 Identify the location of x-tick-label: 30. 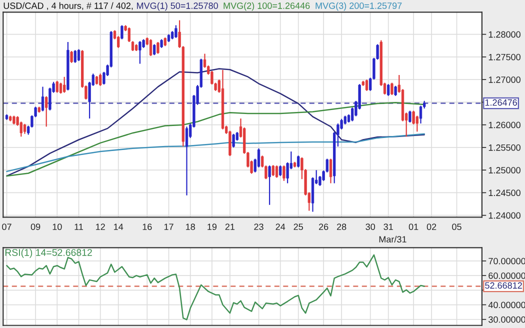
(371, 227).